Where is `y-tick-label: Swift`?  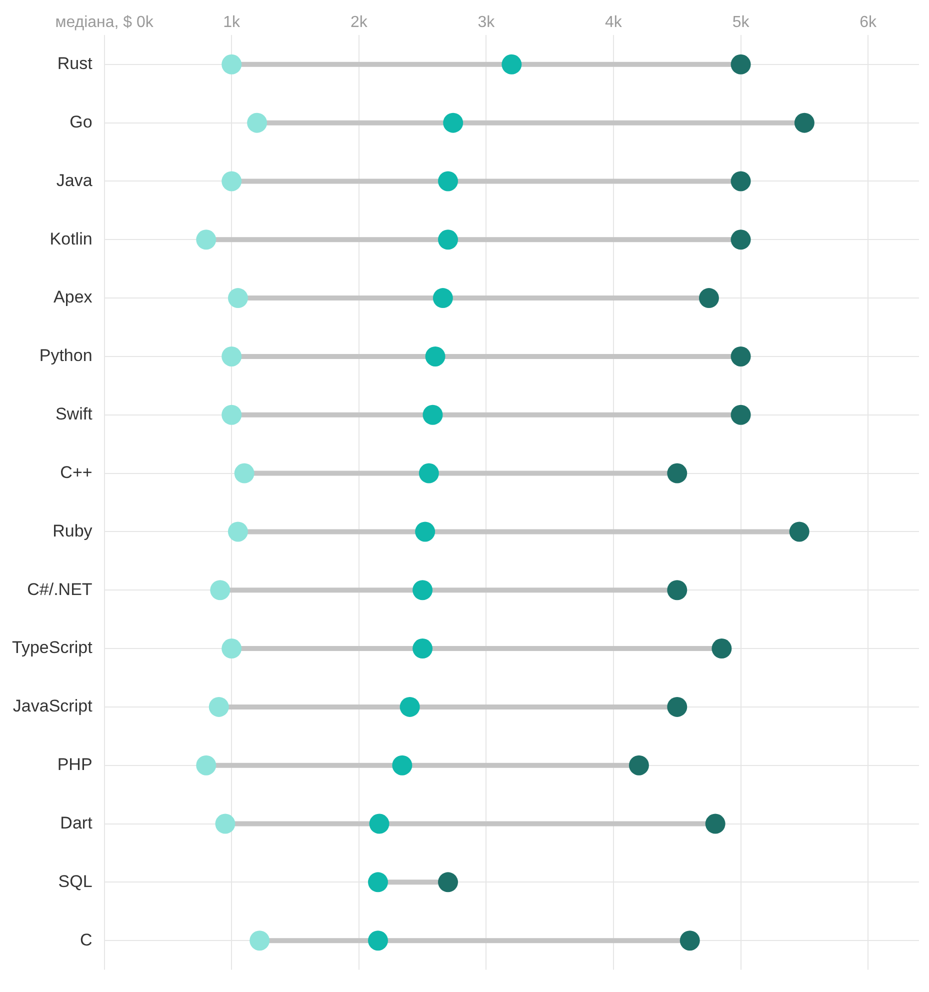 y-tick-label: Swift is located at coordinates (74, 414).